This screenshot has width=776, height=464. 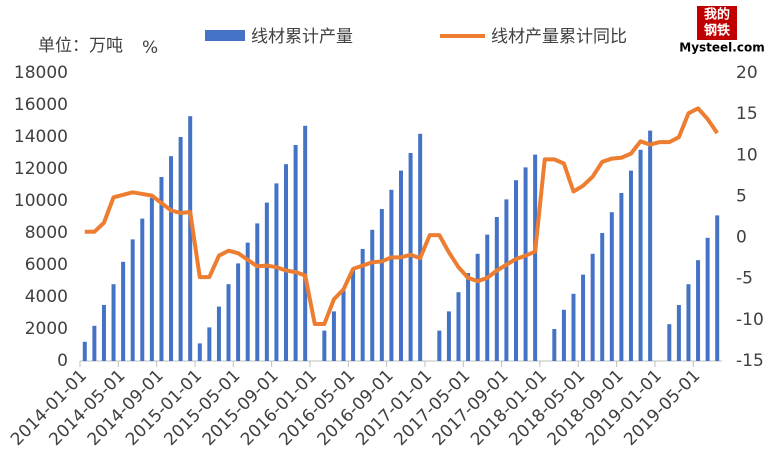 What do you see at coordinates (559, 37) in the screenshot?
I see `legend-label: 线材产量累计同比` at bounding box center [559, 37].